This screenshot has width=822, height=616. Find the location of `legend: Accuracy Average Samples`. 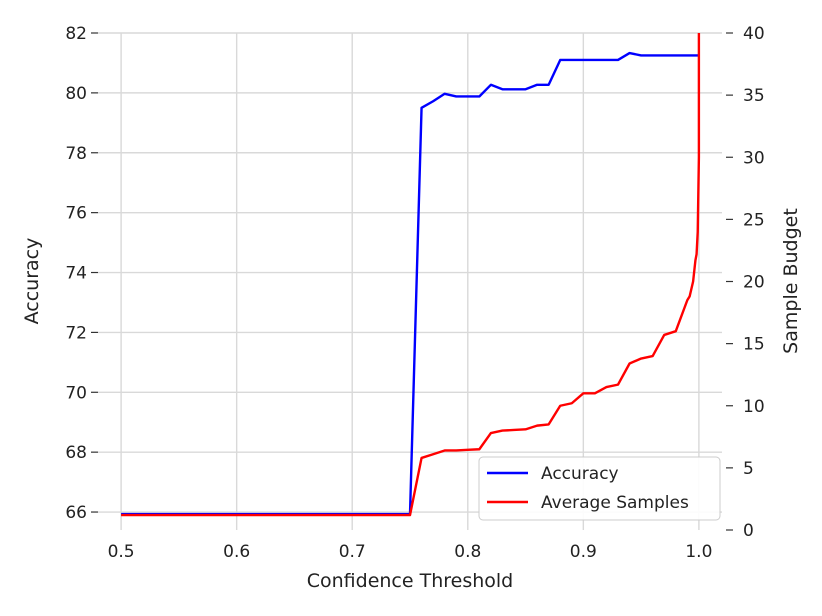

legend: Accuracy Average Samples is located at coordinates (599, 488).